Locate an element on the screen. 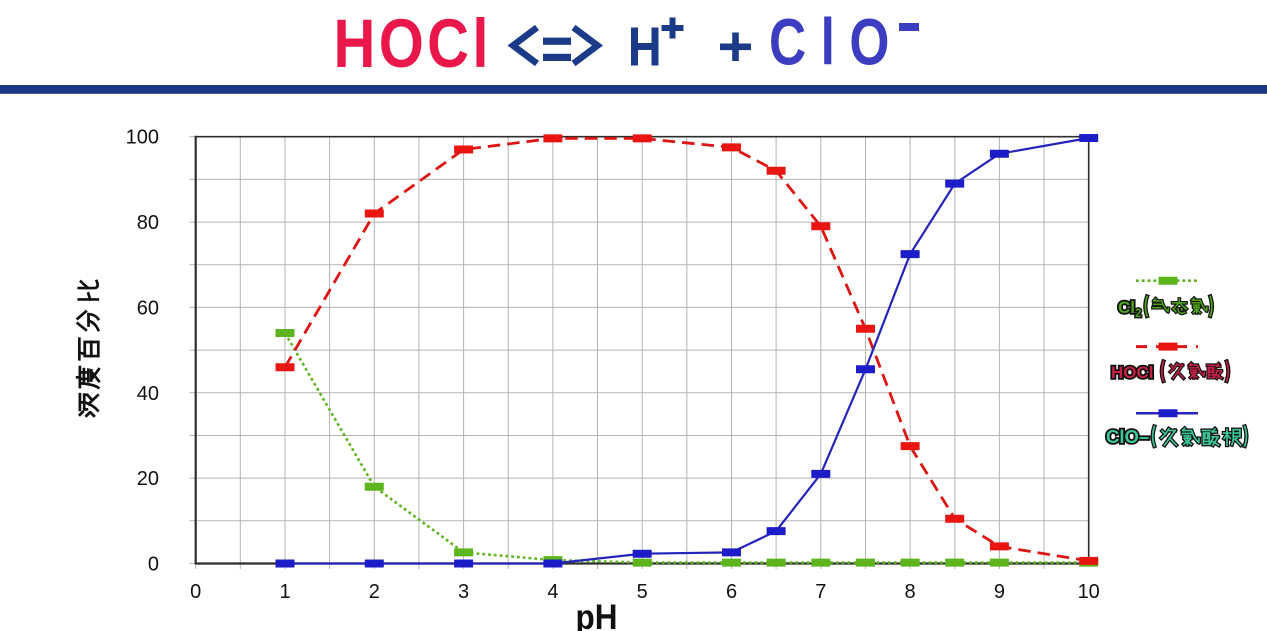  svg-text: ClO is located at coordinates (836, 41).